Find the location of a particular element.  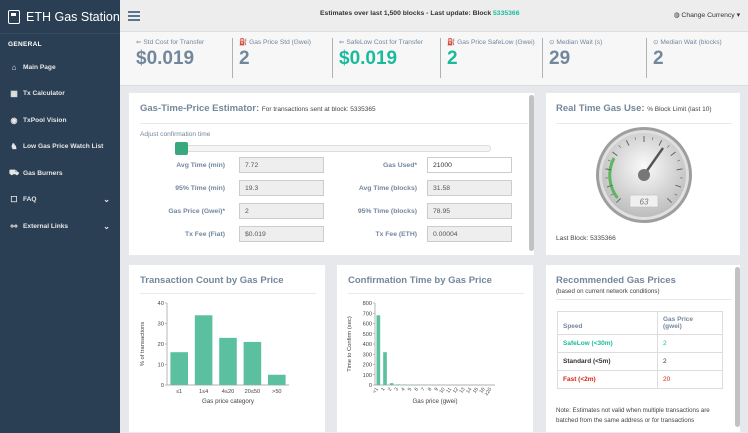

sidebar-item-tx-calculator: ▦ Tx Calculator is located at coordinates (60, 94).